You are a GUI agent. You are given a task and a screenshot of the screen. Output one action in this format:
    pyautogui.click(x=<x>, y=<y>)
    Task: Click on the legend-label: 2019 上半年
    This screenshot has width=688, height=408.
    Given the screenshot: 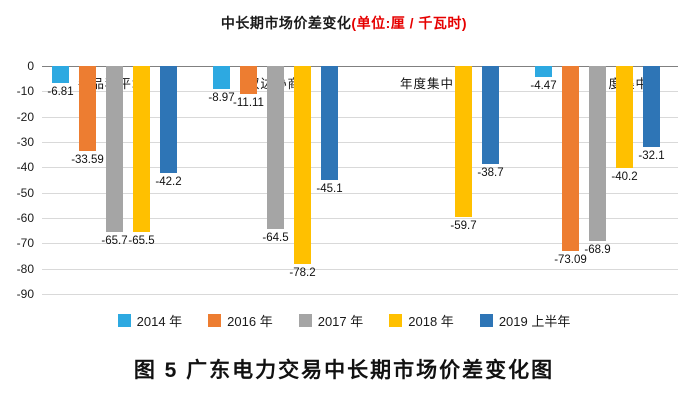 What is the action you would take?
    pyautogui.click(x=534, y=321)
    